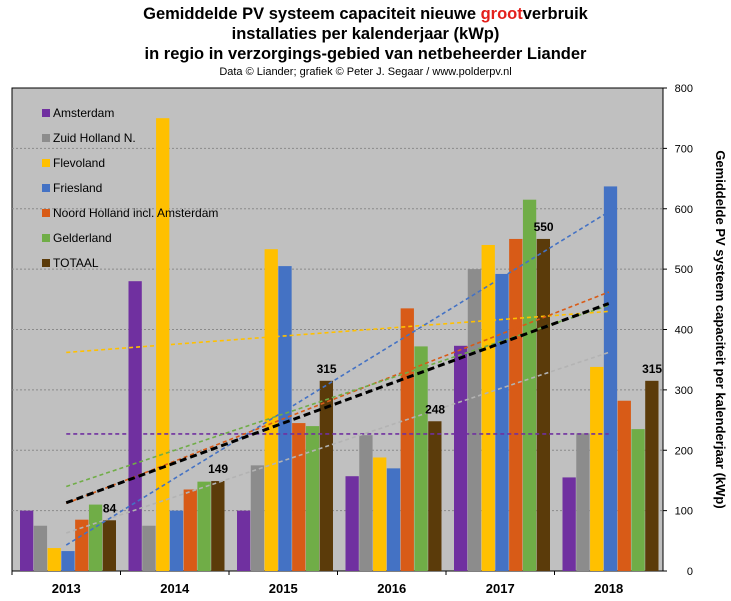  I want to click on title-prefix: Gemiddelde PV systeem capaciteit nieuwe, so click(312, 14).